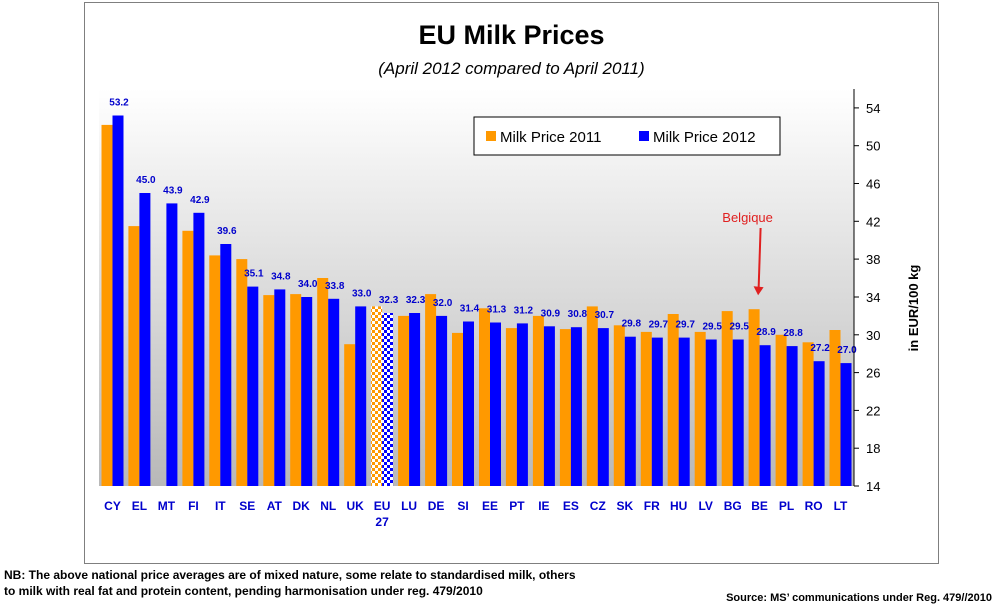 The height and width of the screenshot is (610, 1000). I want to click on bar-2011-ro, so click(808, 414).